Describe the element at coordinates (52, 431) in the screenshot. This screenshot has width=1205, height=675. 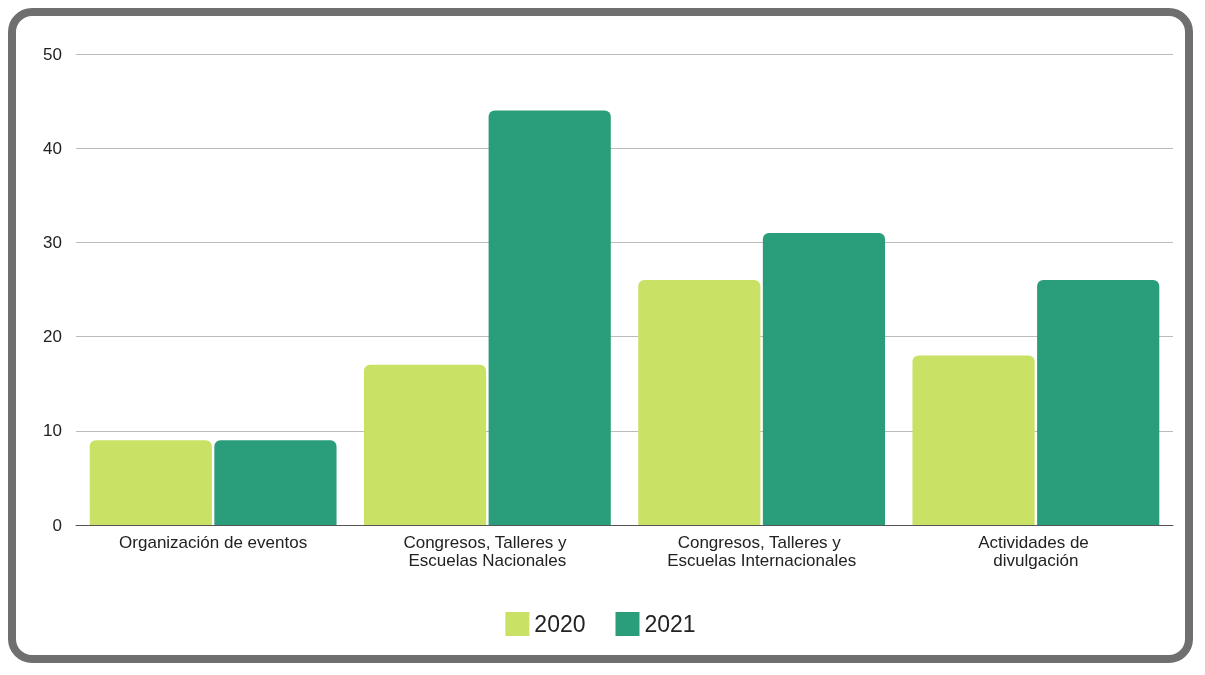
I see `y-tick-label: 10` at that location.